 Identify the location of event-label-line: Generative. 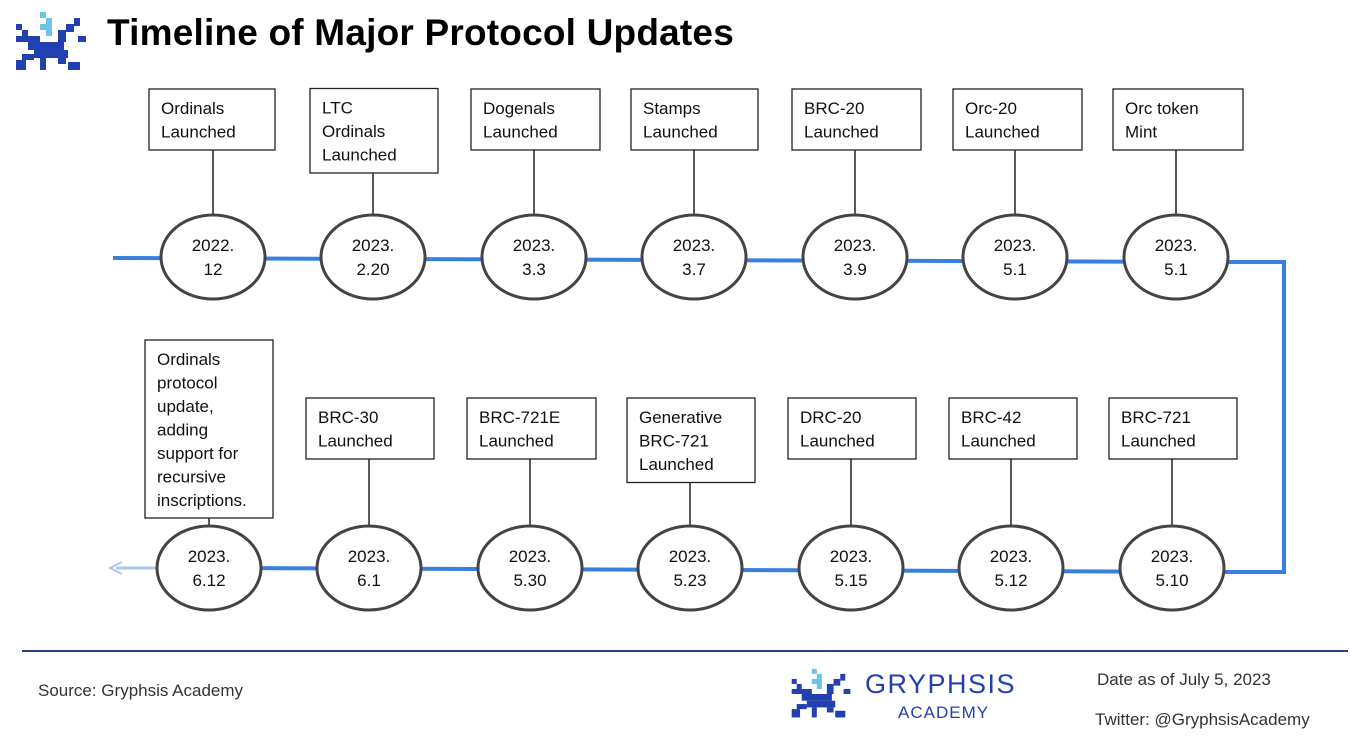
(680, 417).